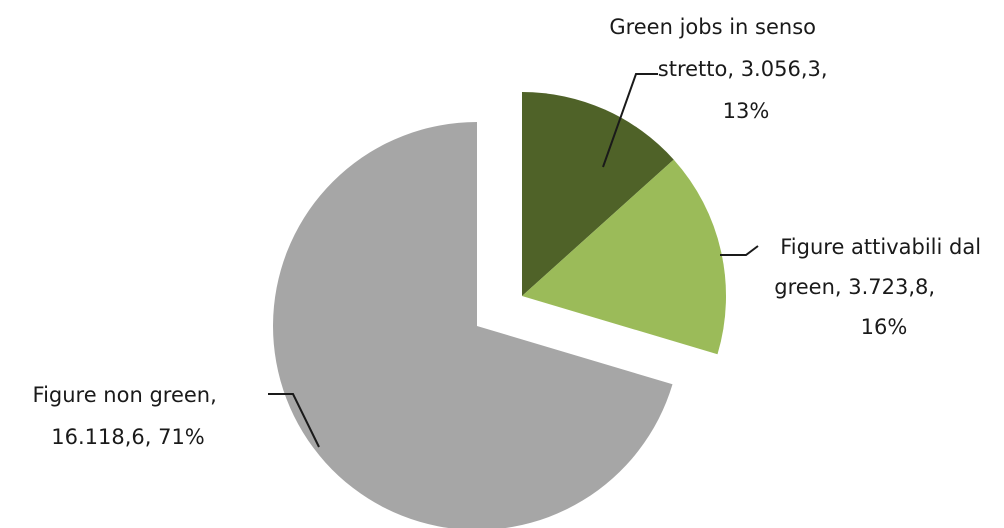  Describe the element at coordinates (630, 120) in the screenshot. I see `leader-line-green-jobs` at that location.